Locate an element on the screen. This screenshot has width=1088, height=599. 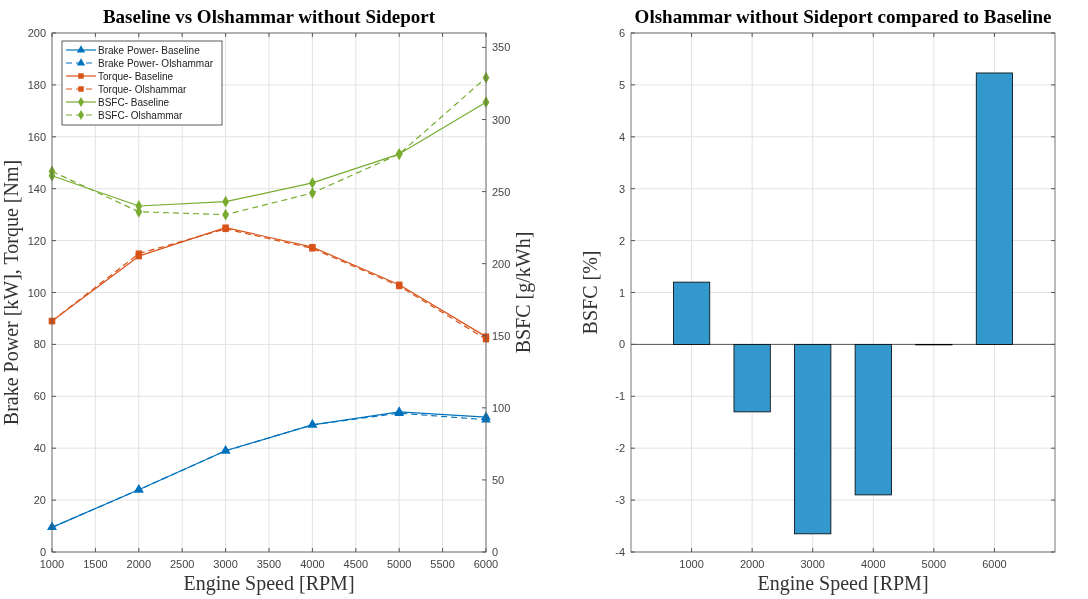
legend-label: Torque- Olshammar is located at coordinates (143, 89).